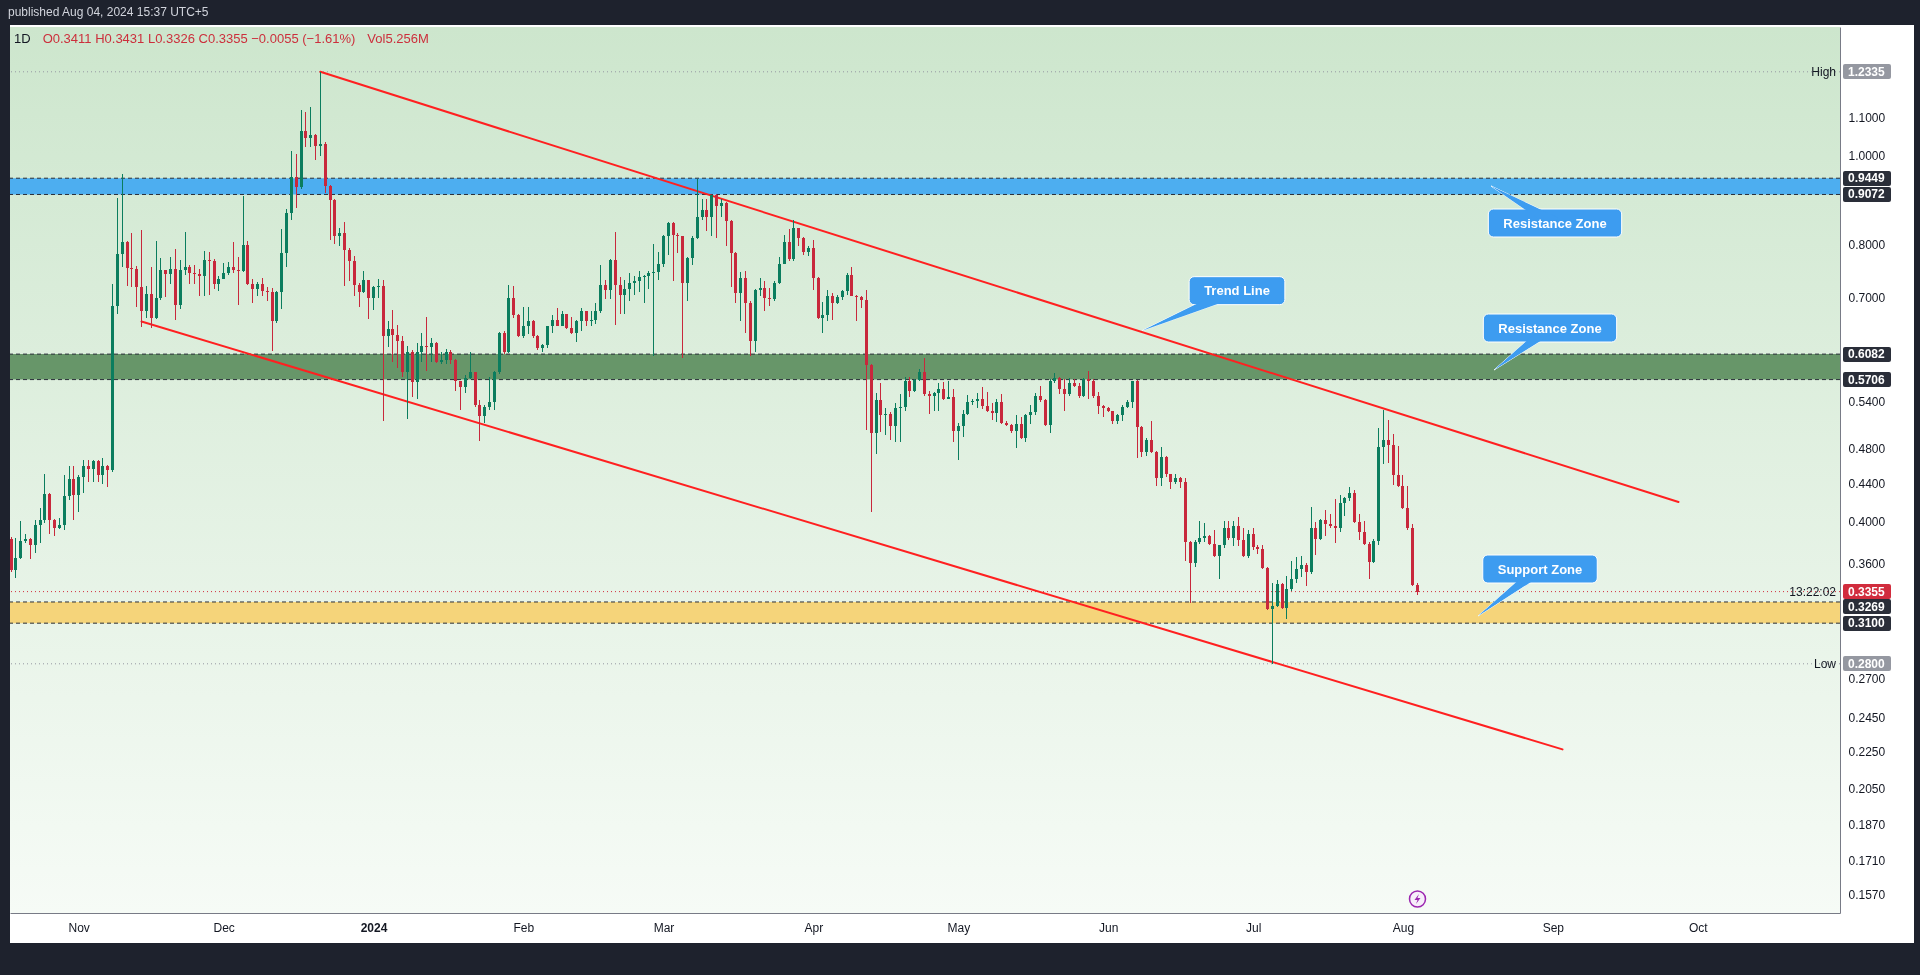 The image size is (1920, 975). Describe the element at coordinates (1867, 717) in the screenshot. I see `y-tick-label: 0.2450` at that location.